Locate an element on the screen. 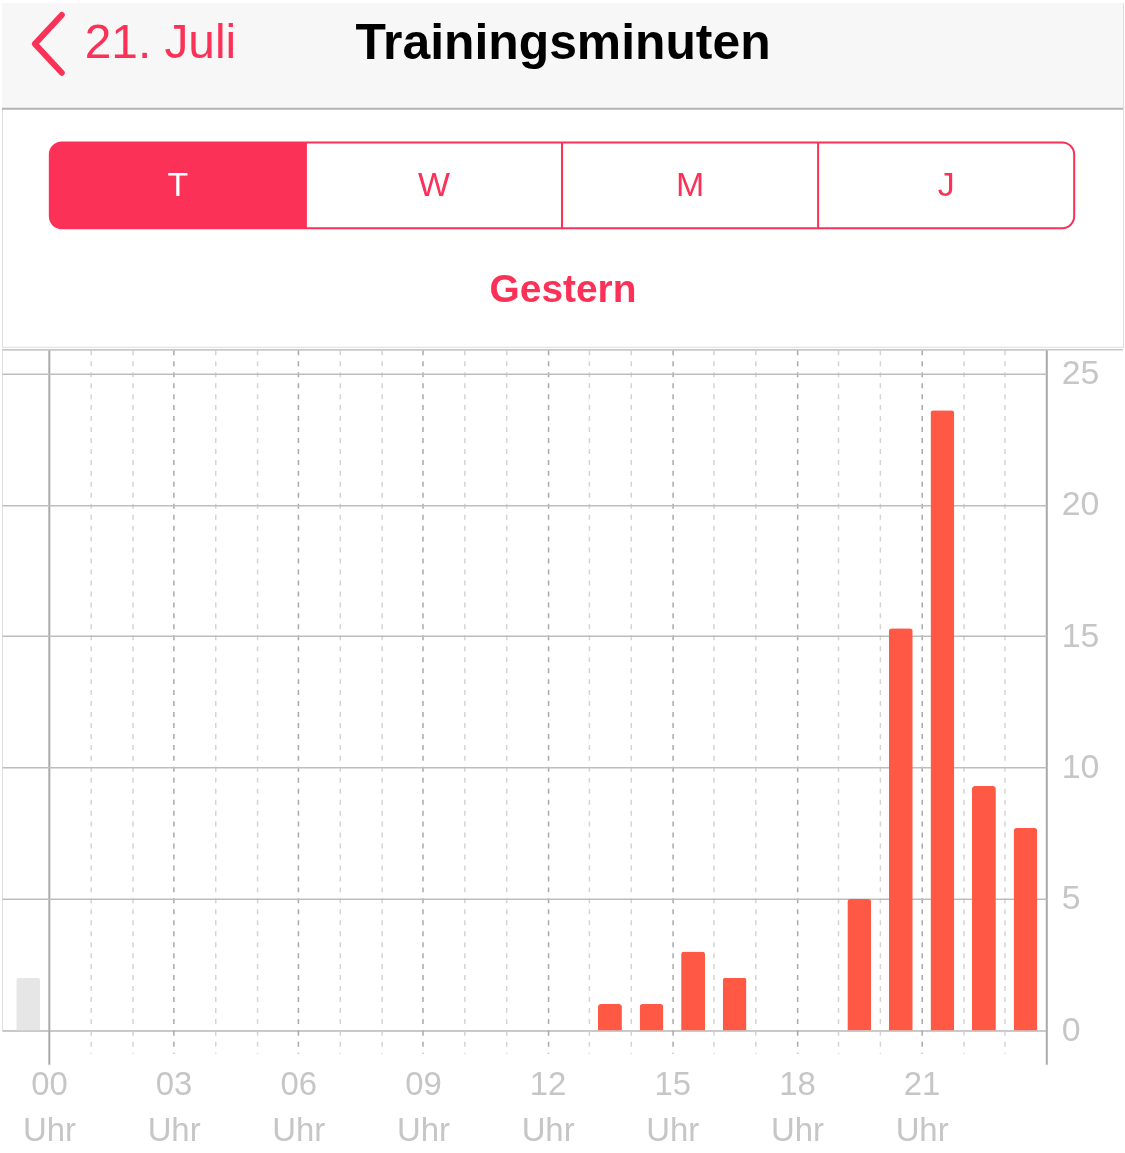 Image resolution: width=1125 pixels, height=1153 pixels. x-tick-label: 03 Uhr is located at coordinates (174, 1106).